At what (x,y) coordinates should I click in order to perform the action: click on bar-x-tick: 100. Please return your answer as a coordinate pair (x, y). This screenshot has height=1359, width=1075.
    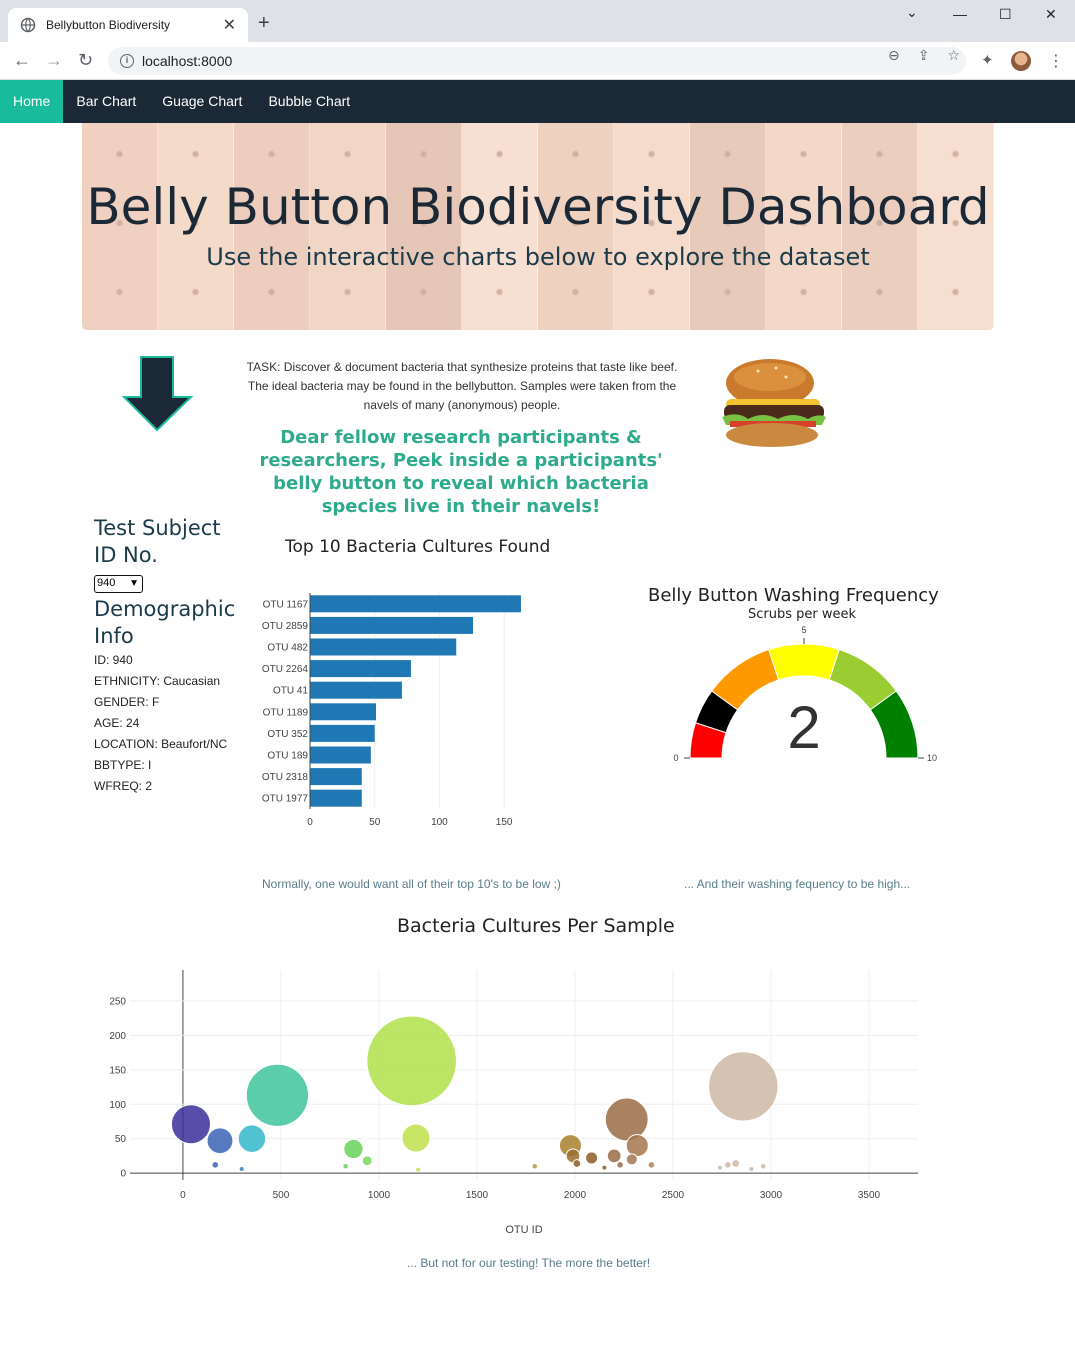
    Looking at the image, I should click on (439, 822).